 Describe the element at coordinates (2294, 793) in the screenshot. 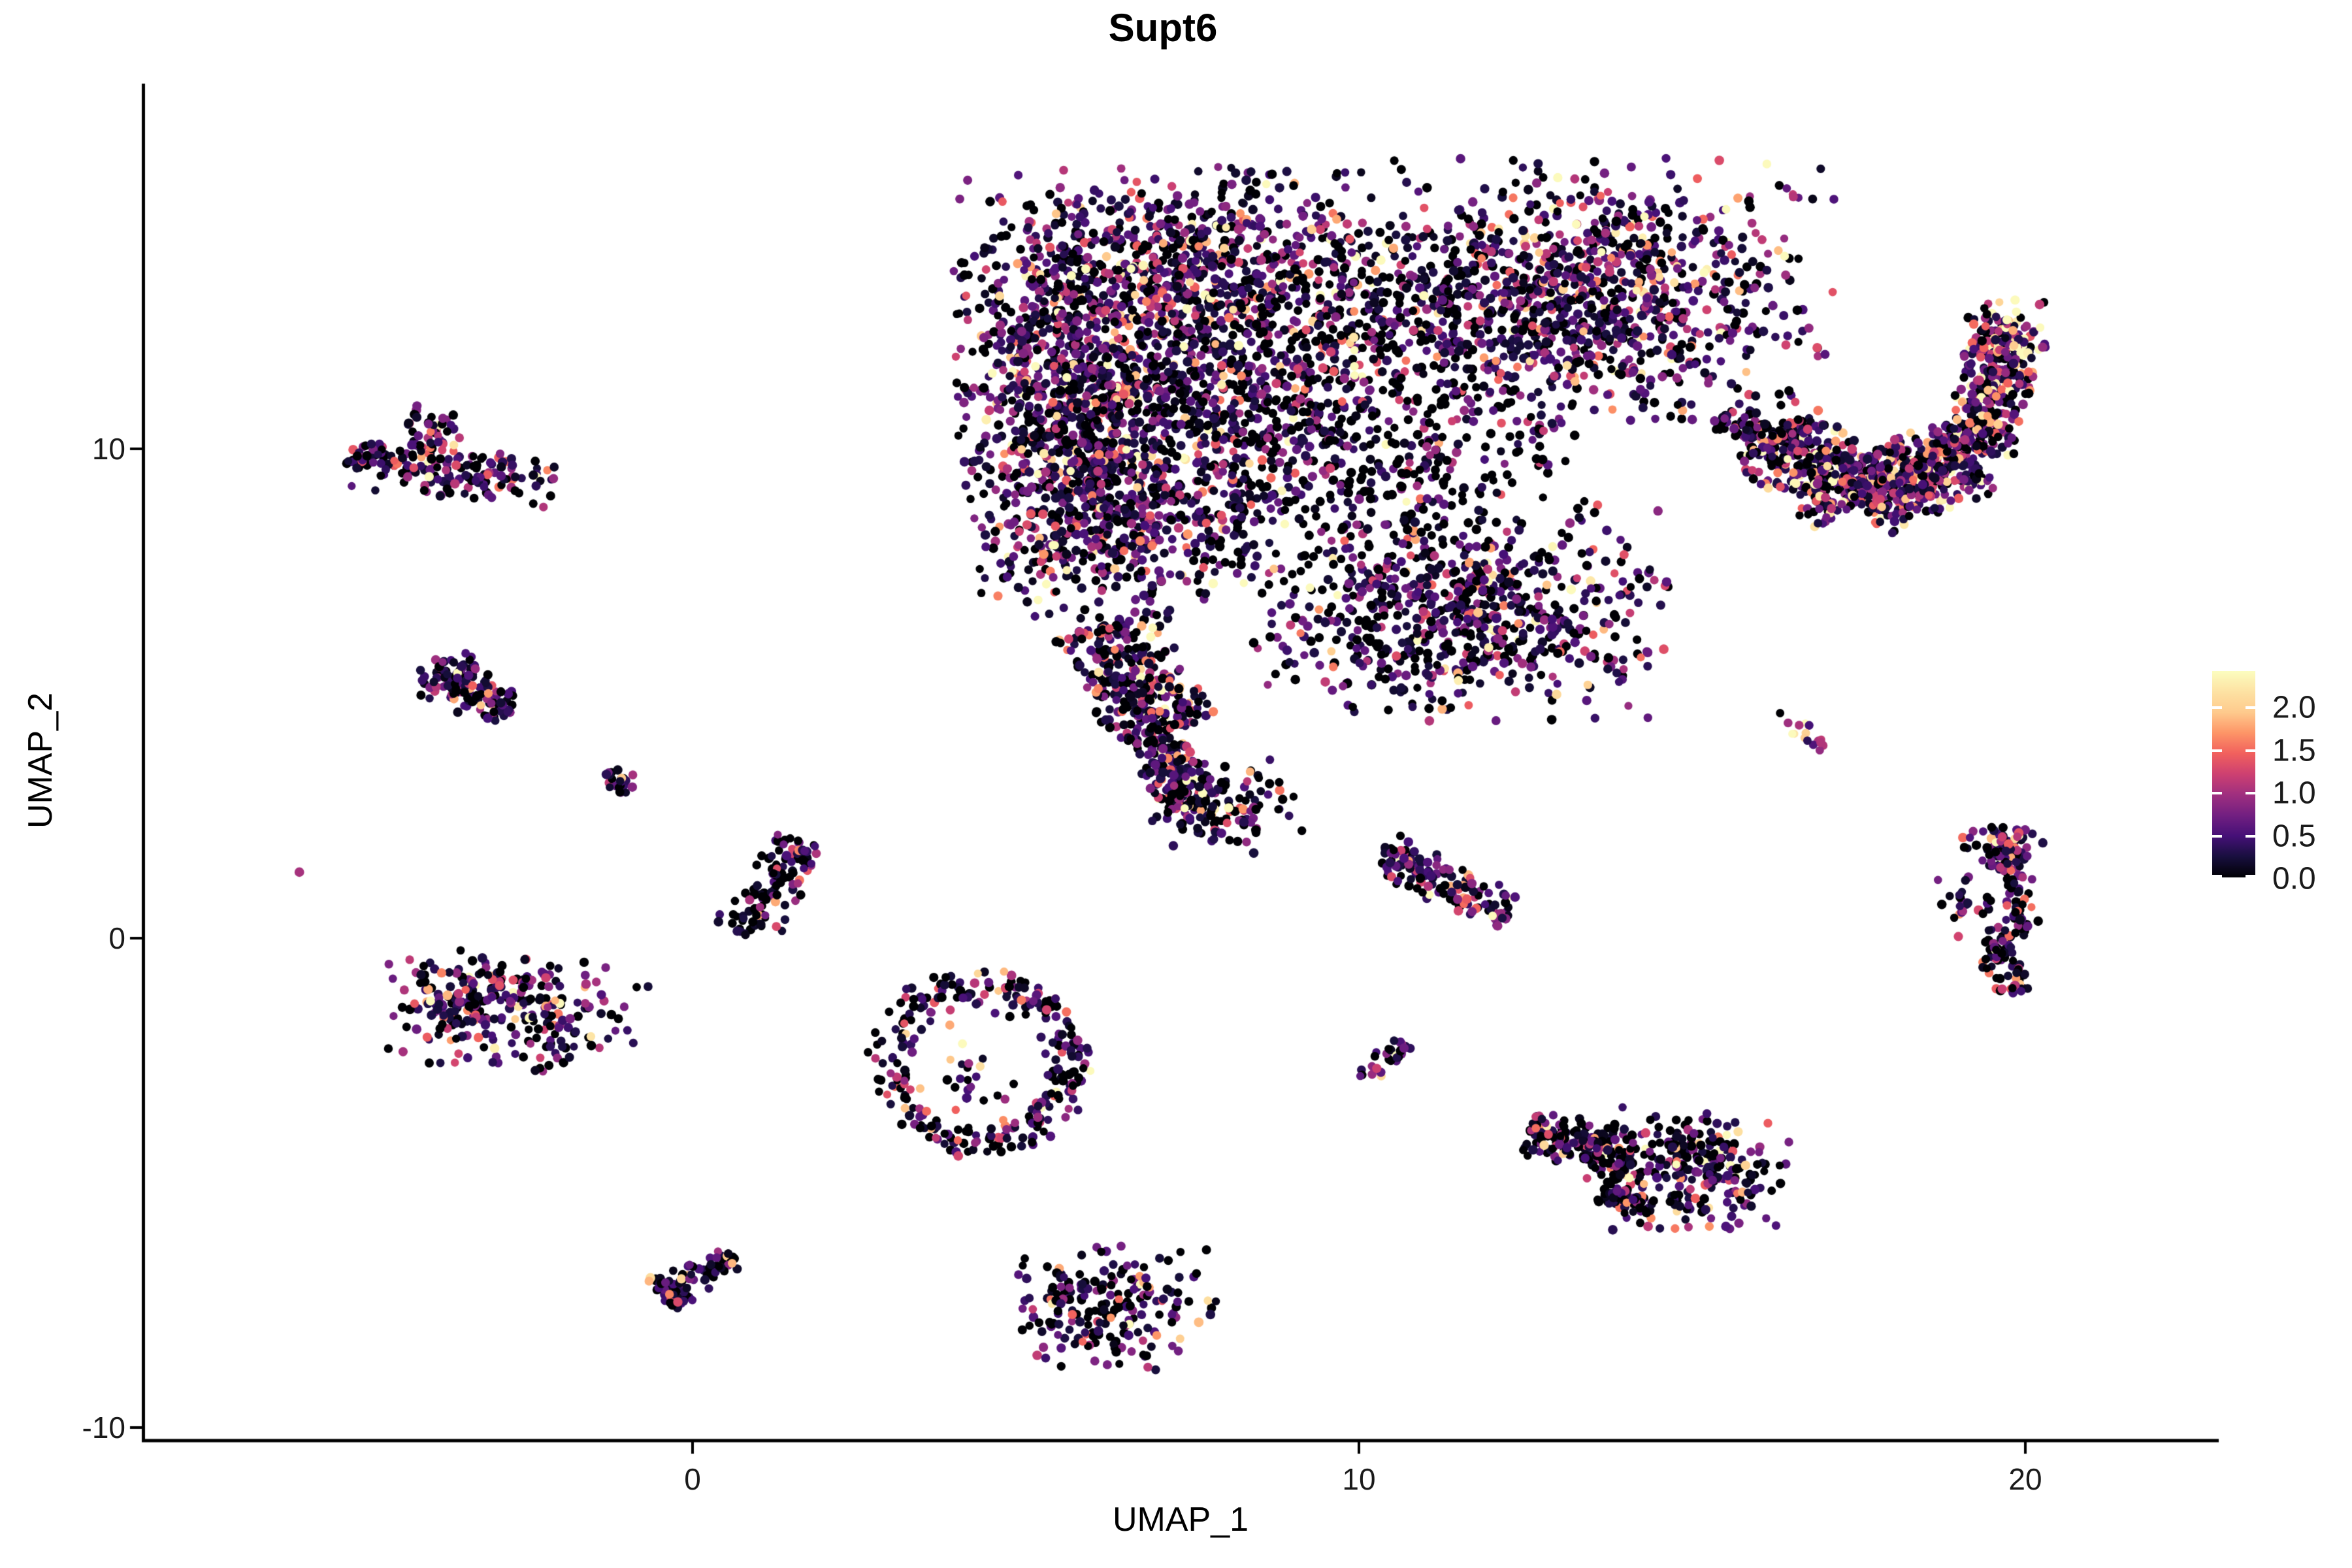

I see `legend-label-1.0: 1.0` at that location.